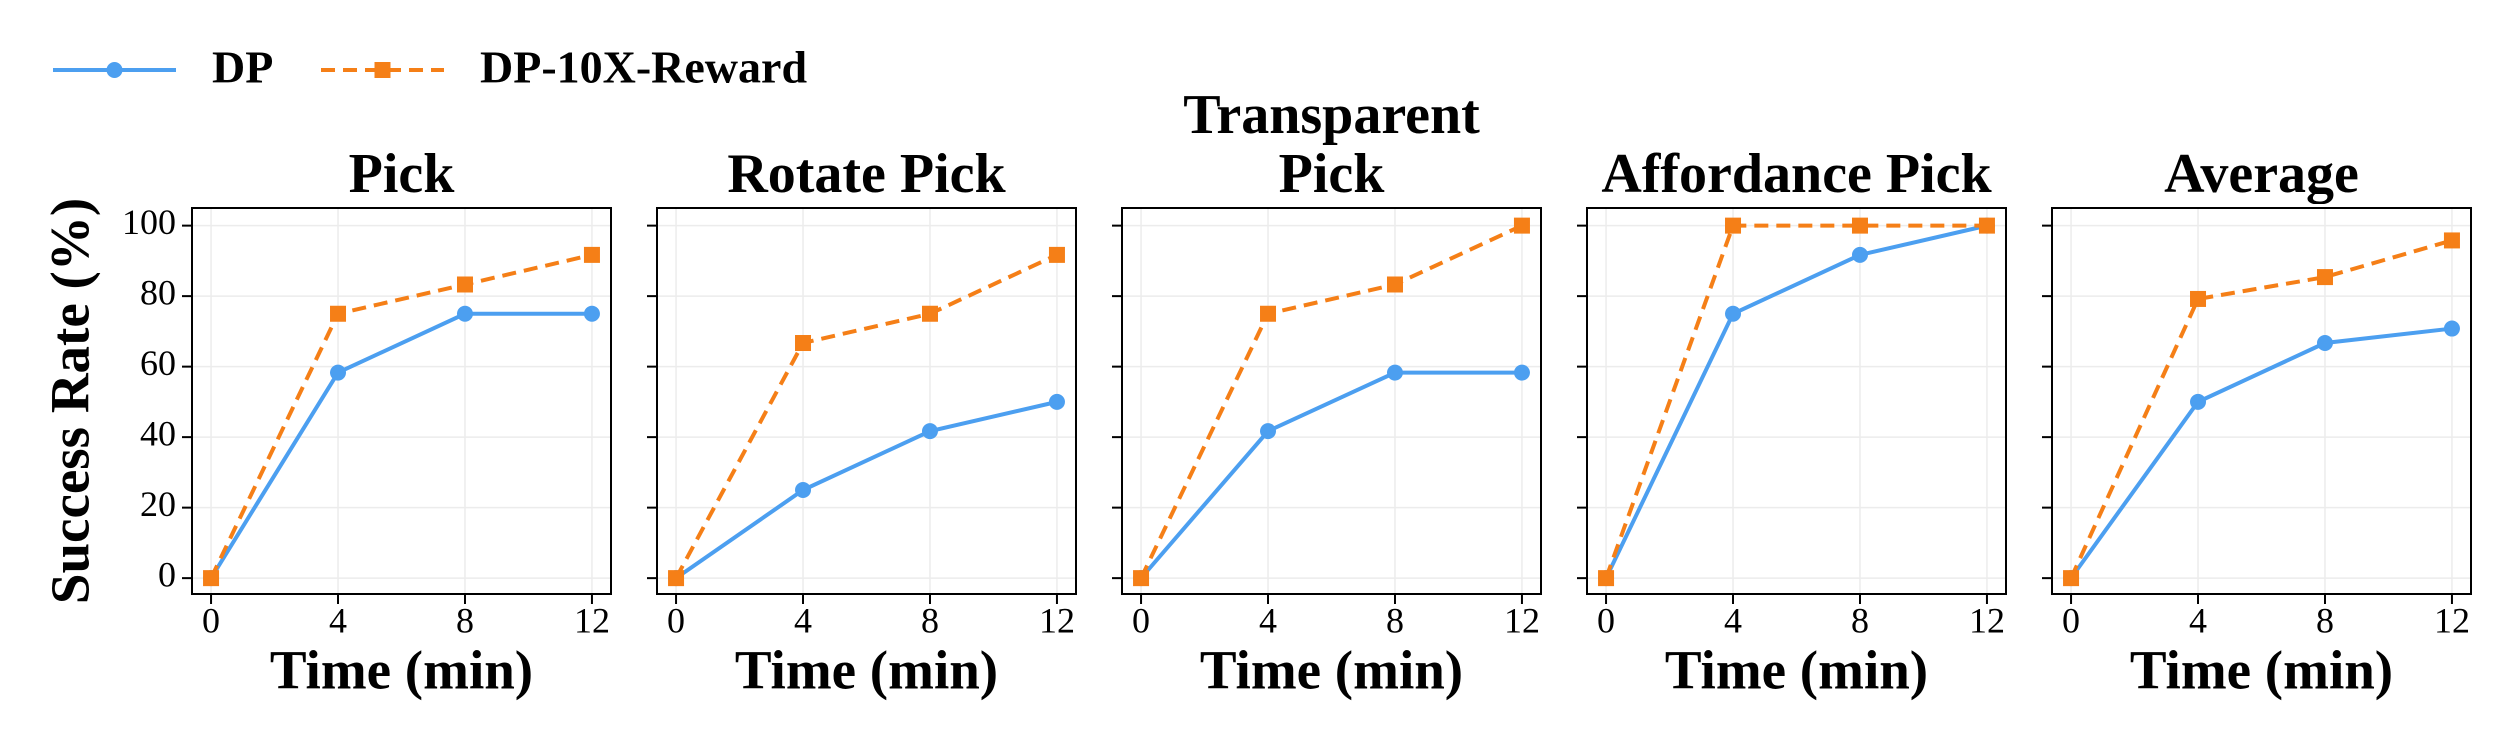  Describe the element at coordinates (70, 401) in the screenshot. I see `y-axis-label: Success Rate (%)` at that location.